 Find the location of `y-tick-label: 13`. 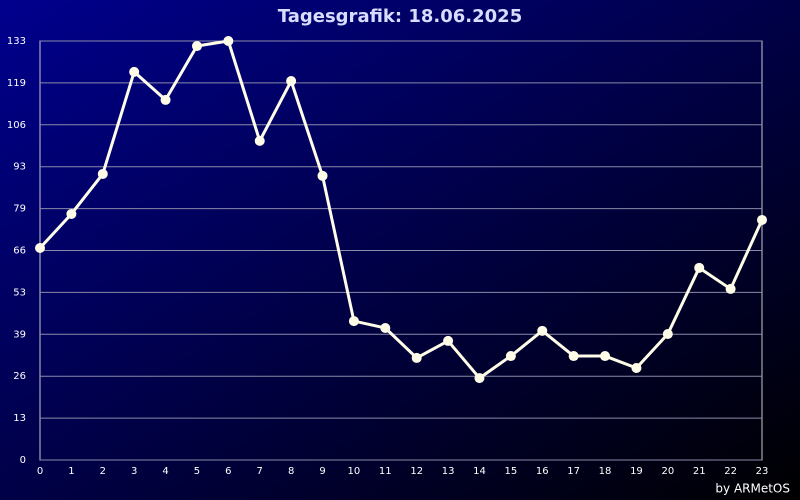

y-tick-label: 13 is located at coordinates (19, 418).